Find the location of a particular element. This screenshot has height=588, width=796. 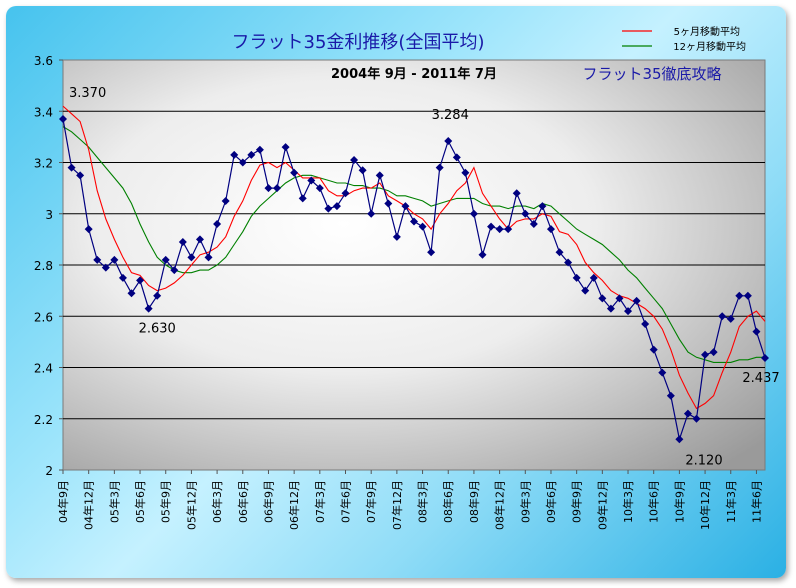

y-tick-label: 2 is located at coordinates (49, 471).